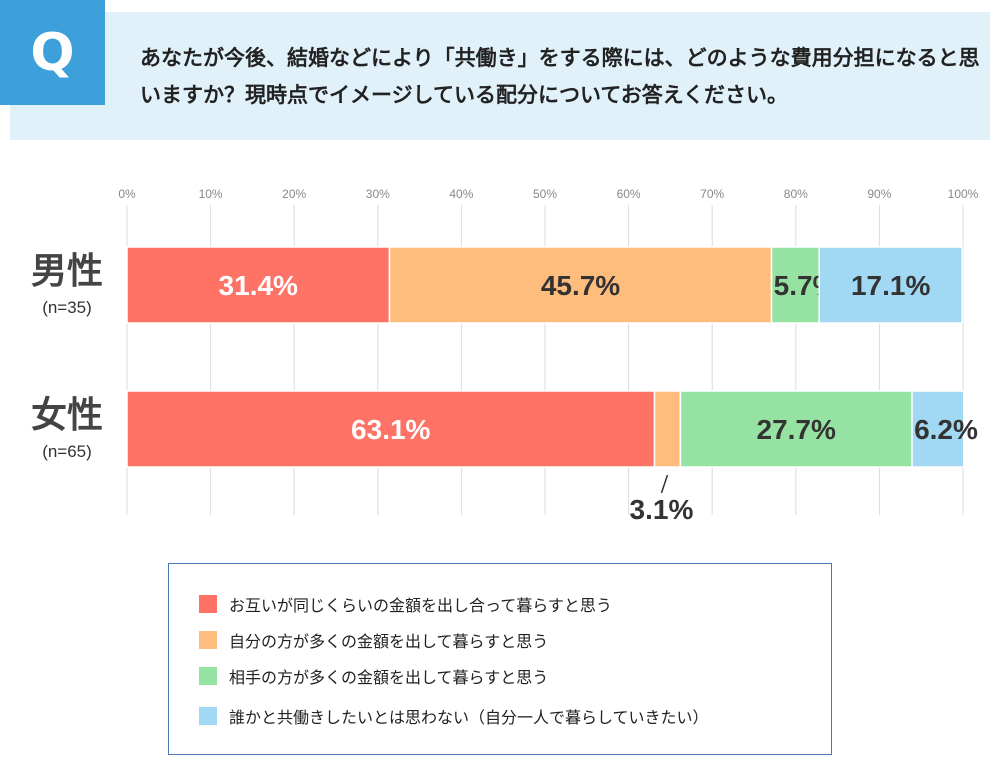  Describe the element at coordinates (378, 194) in the screenshot. I see `tick-label: 30%` at that location.